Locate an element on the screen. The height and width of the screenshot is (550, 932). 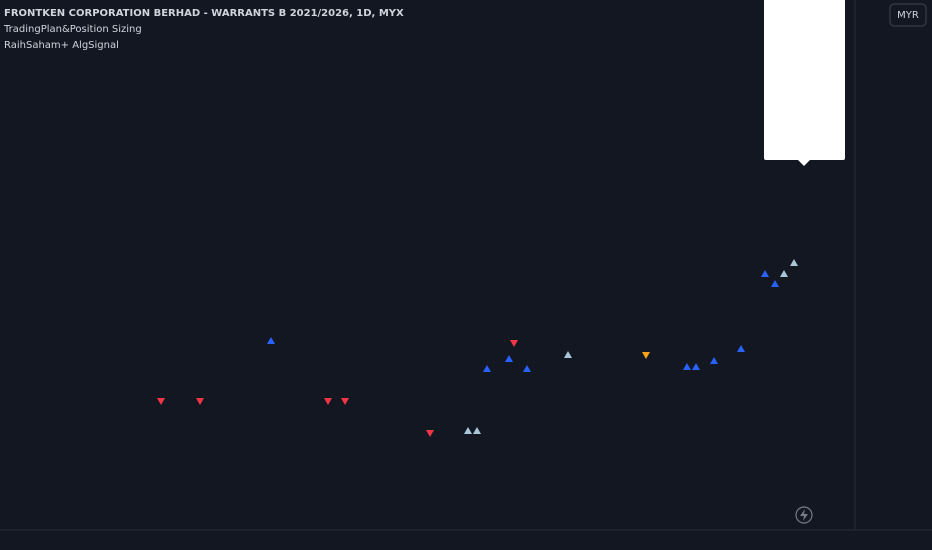
replay-icon is located at coordinates (804, 515).